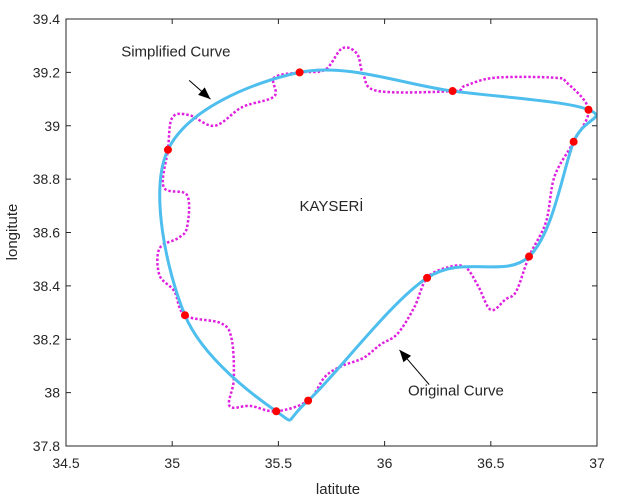  Describe the element at coordinates (46, 72) in the screenshot. I see `y-tick-label: 39.2` at that location.